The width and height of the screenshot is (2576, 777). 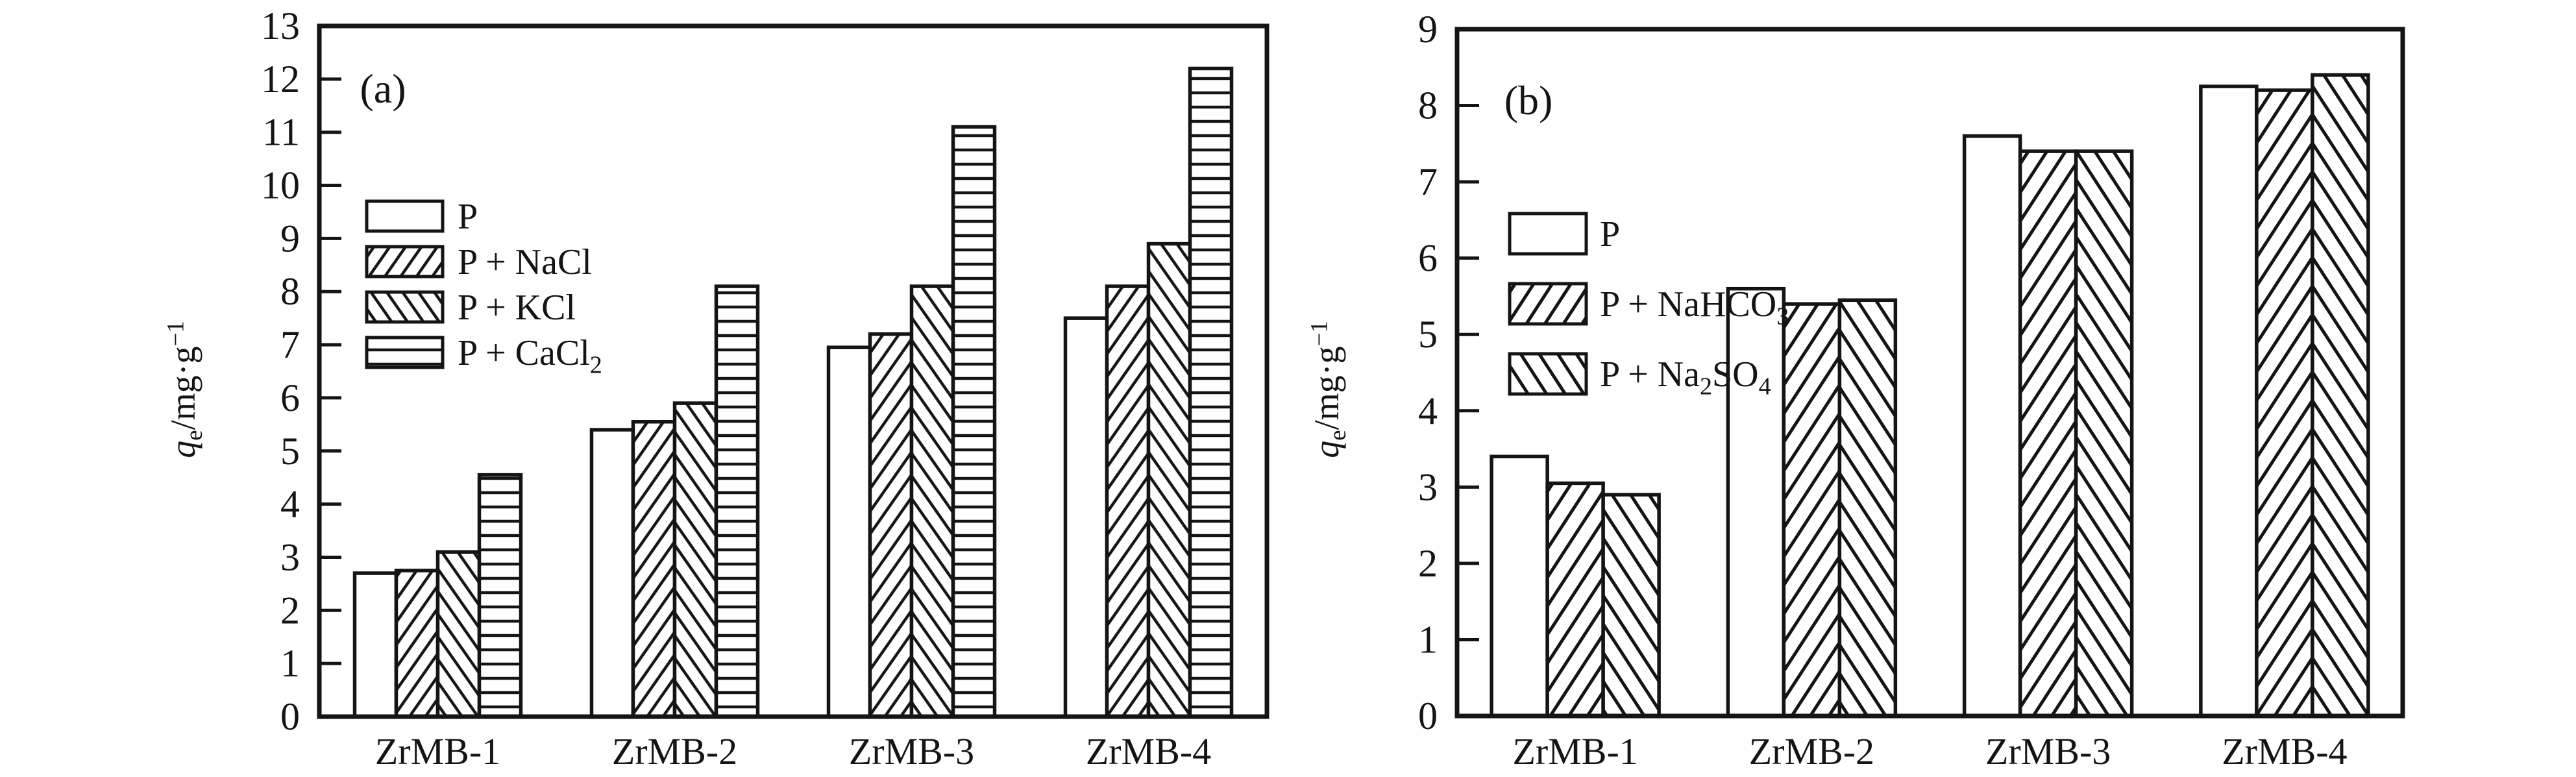 I want to click on bar-b-ZrMB-2-P, so click(x=1756, y=502).